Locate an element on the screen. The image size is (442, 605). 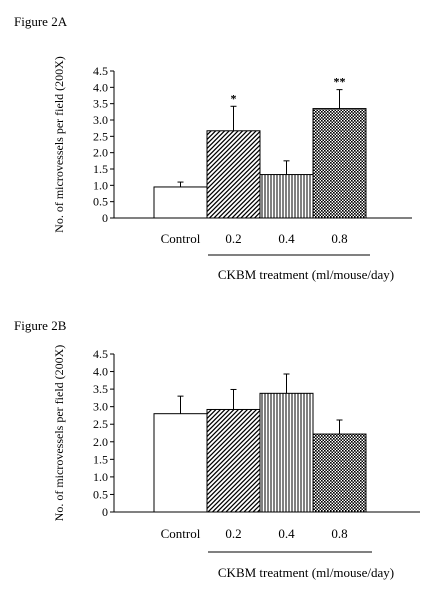
chart-0-category-label: 0.8 is located at coordinates (339, 238).